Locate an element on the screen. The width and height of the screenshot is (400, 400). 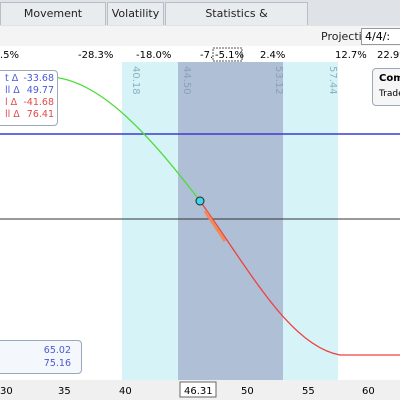
top-axis-bg is located at coordinates (200, 54).